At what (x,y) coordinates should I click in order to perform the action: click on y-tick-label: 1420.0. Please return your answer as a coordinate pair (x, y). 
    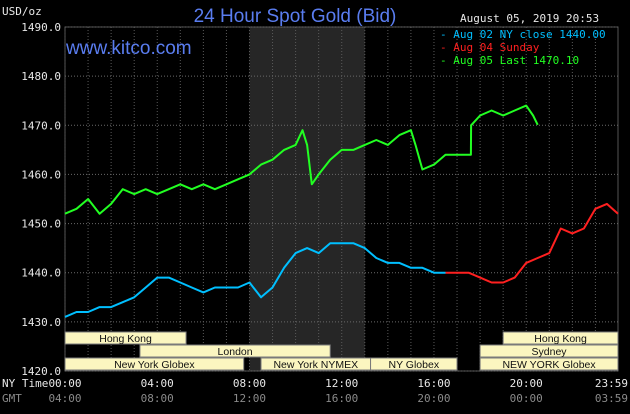
    Looking at the image, I should click on (41, 371).